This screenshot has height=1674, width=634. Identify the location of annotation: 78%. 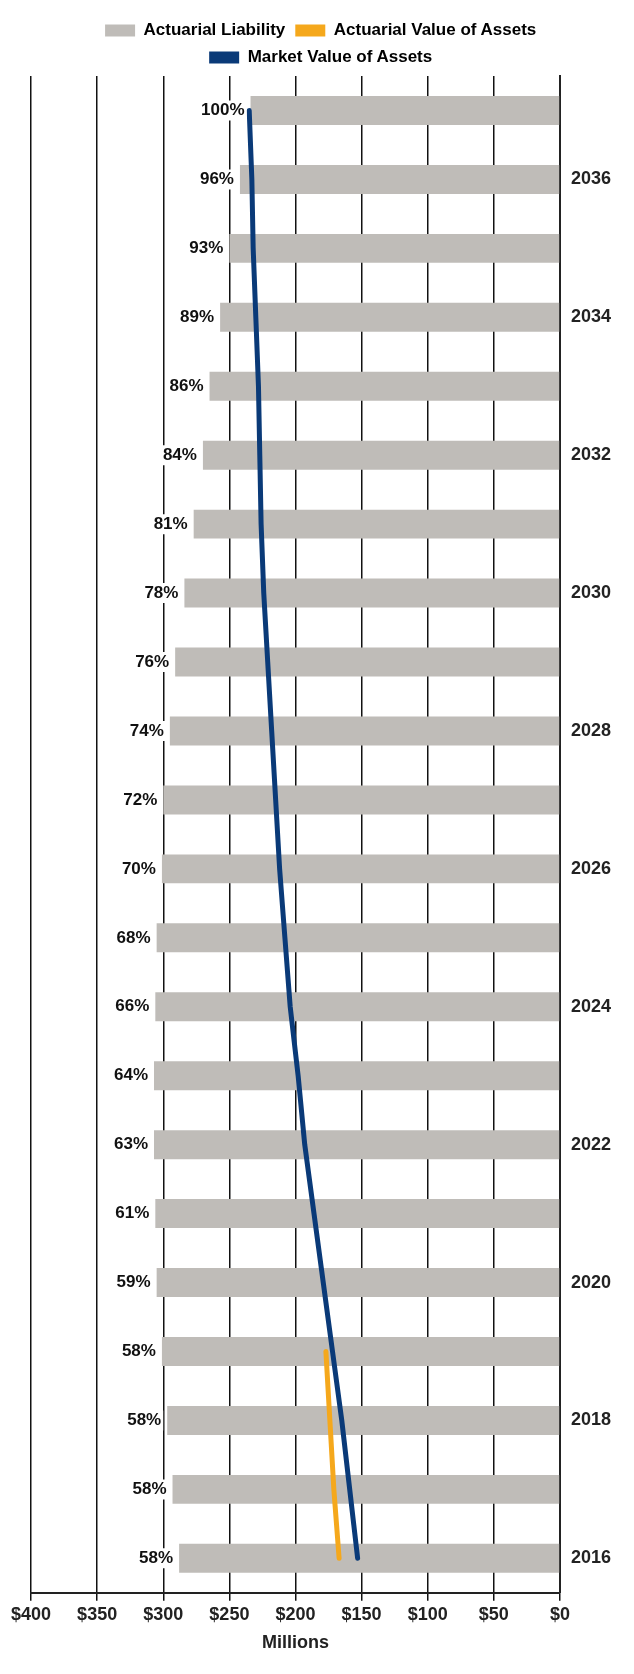
(161, 592).